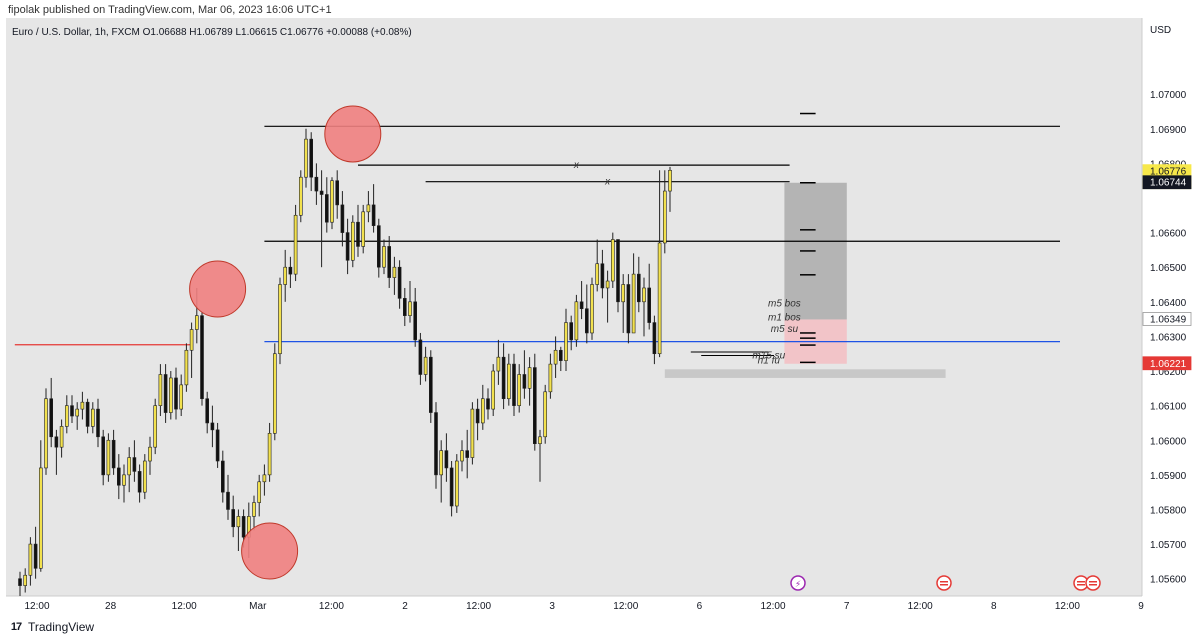 This screenshot has width=1200, height=642. What do you see at coordinates (1168, 580) in the screenshot?
I see `price-tick-label: 1.05600` at bounding box center [1168, 580].